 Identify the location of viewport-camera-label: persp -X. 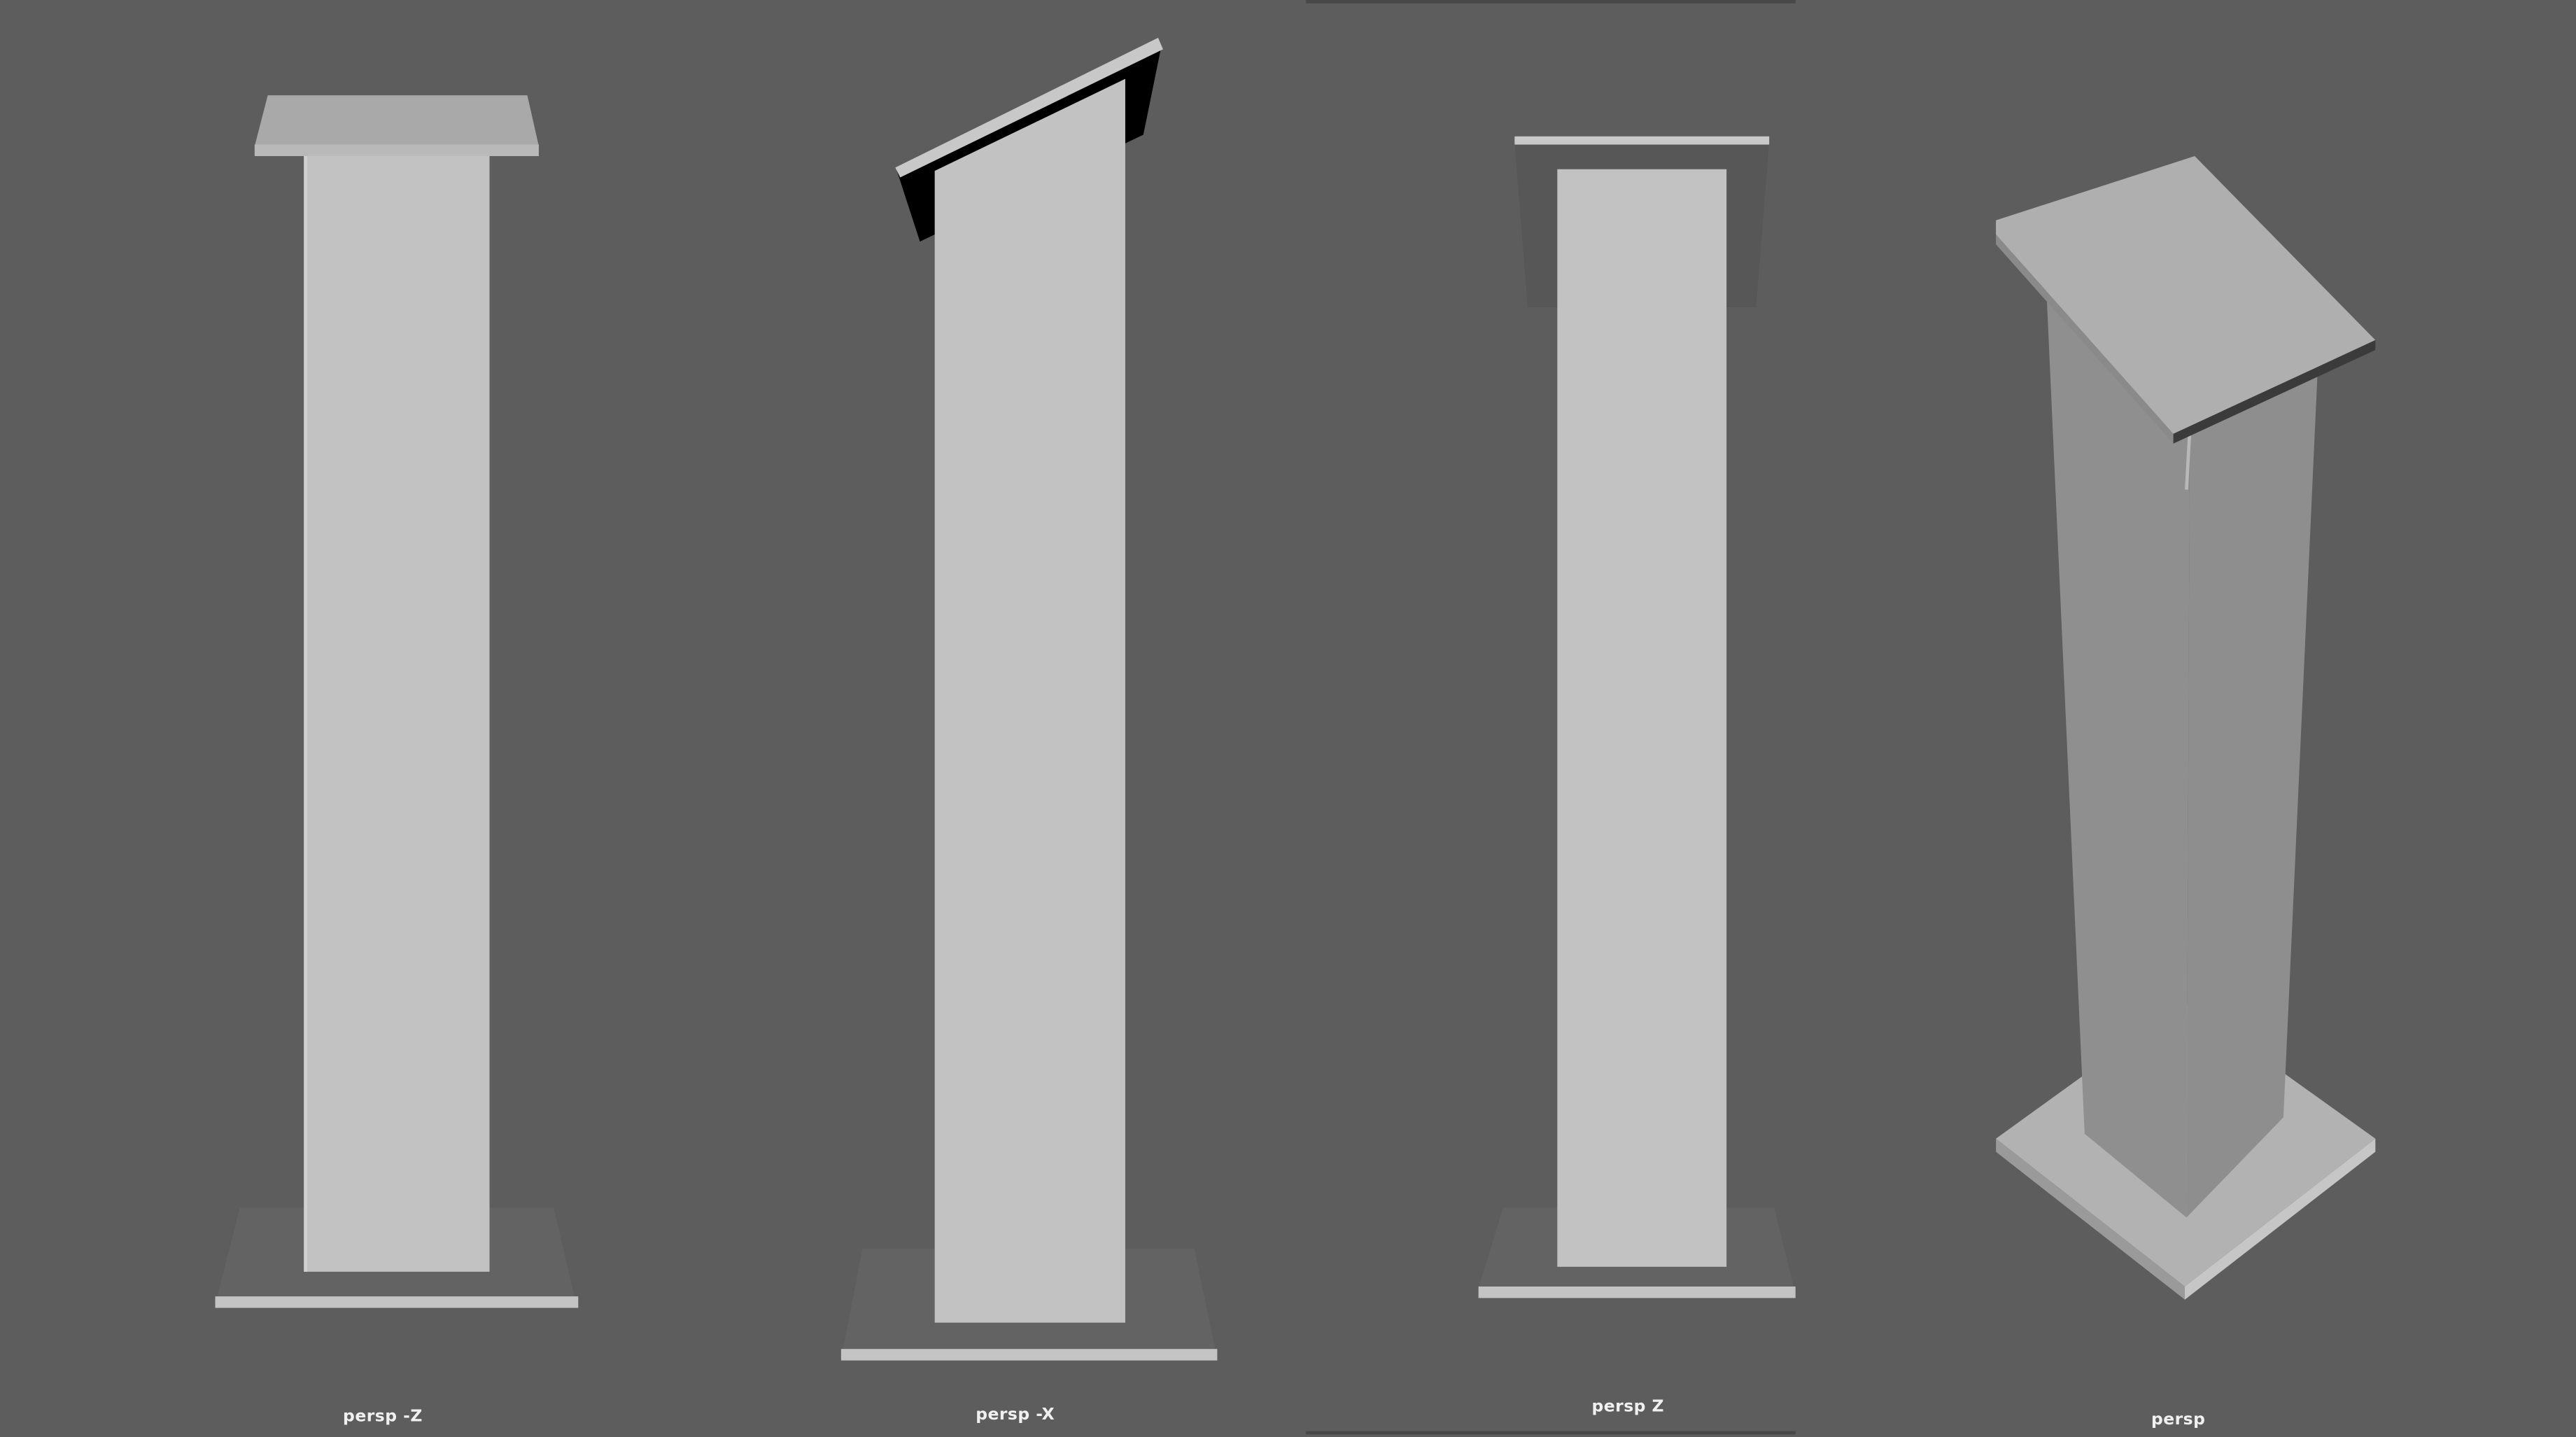
(1015, 1415).